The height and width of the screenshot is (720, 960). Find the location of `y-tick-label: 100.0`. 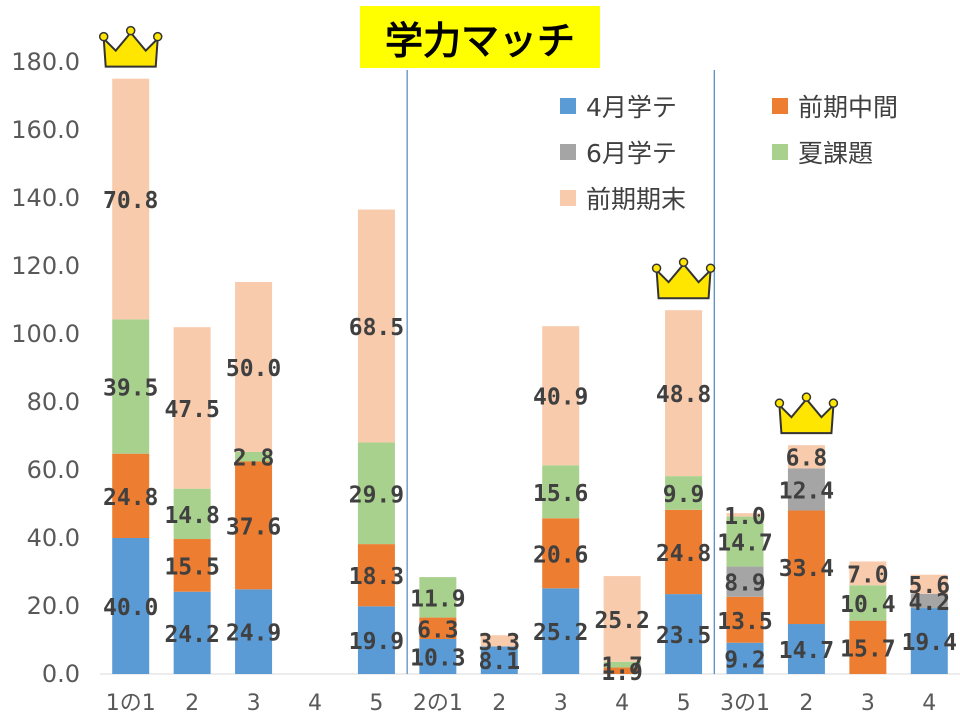

y-tick-label: 100.0 is located at coordinates (45, 334).